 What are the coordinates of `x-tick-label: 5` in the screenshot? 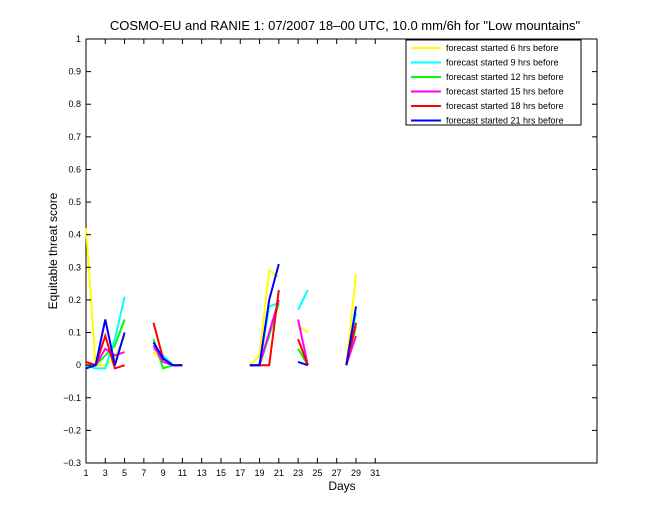 It's located at (124, 473).